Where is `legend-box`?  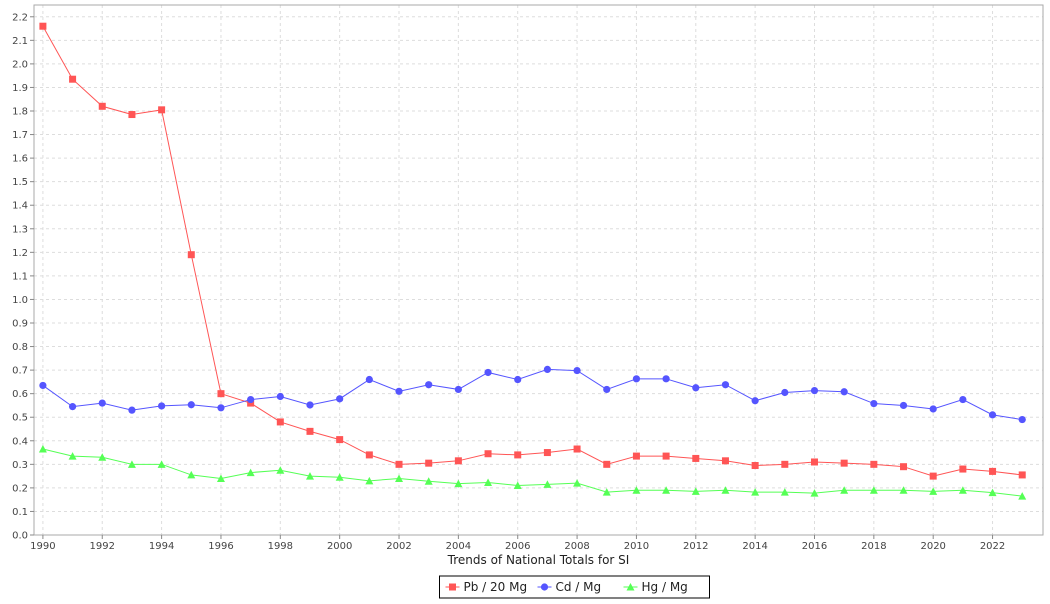
legend-box is located at coordinates (574, 587).